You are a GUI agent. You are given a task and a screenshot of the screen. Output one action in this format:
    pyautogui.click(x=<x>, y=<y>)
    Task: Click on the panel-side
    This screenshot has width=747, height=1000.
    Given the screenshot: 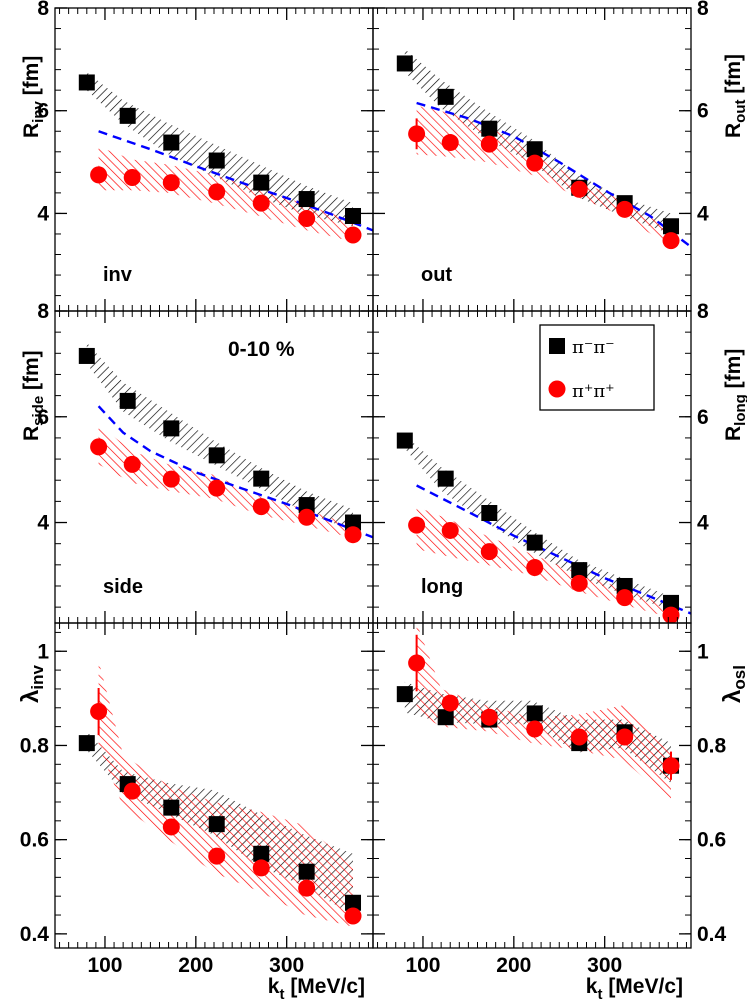 What is the action you would take?
    pyautogui.click(x=225, y=443)
    